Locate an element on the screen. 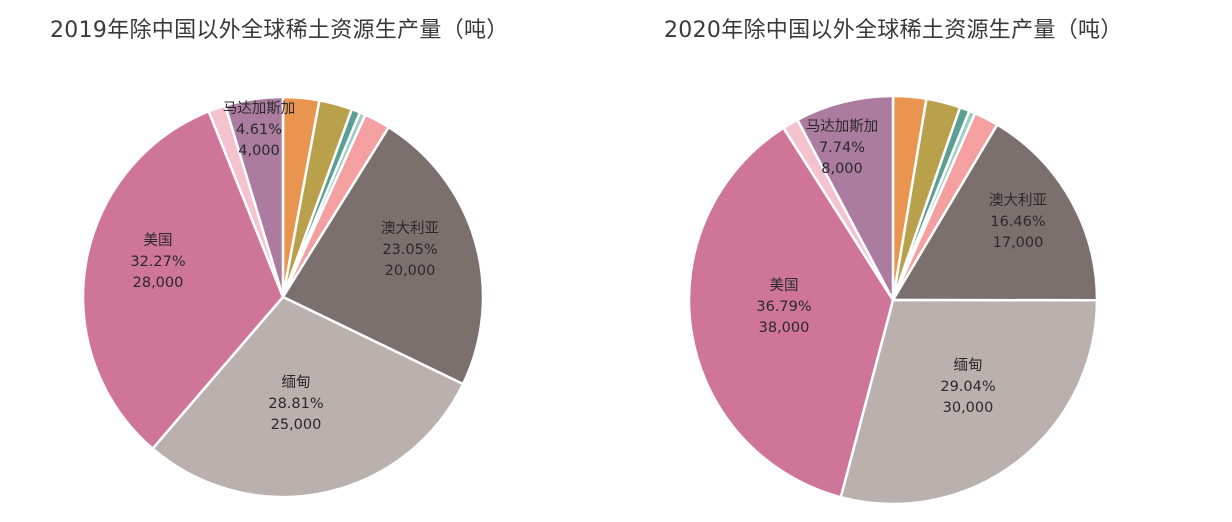 The height and width of the screenshot is (522, 1232). data-label-2019-usa-percent: 32.27% is located at coordinates (157, 262).